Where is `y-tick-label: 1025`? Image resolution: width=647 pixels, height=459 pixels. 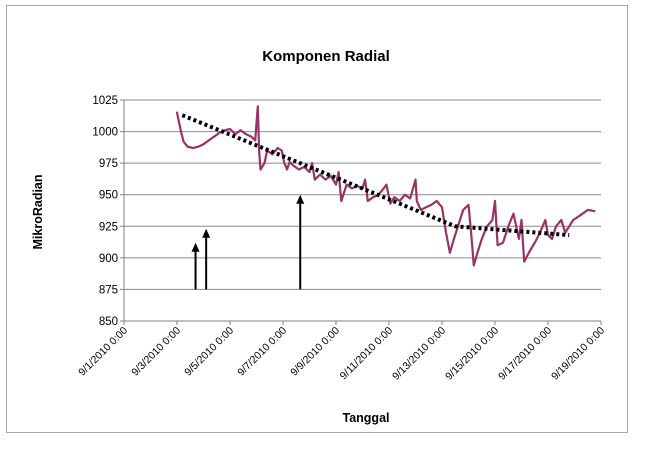
y-tick-label: 1025 is located at coordinates (105, 101).